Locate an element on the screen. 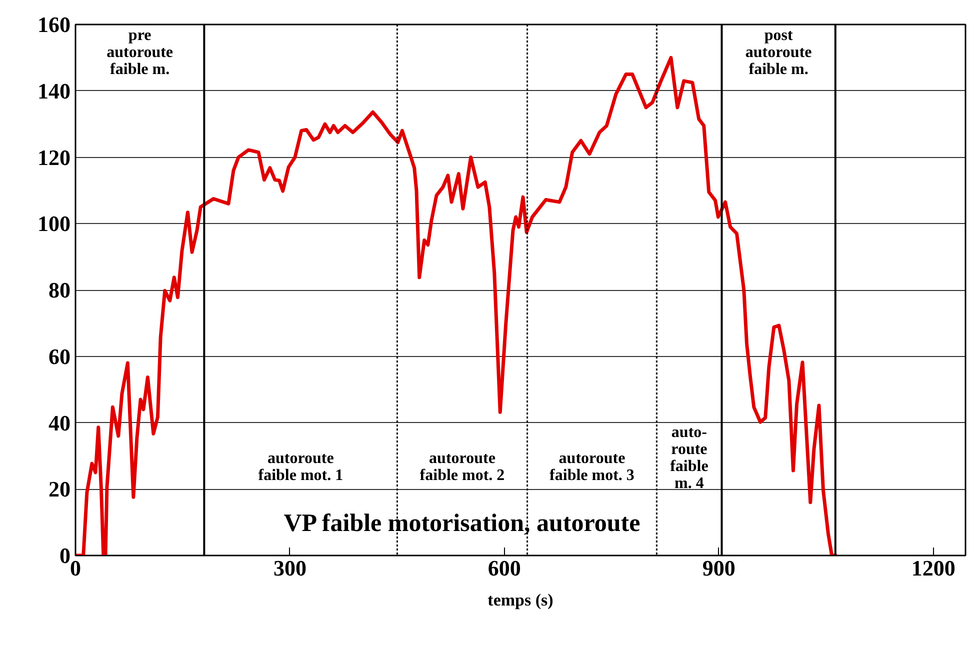 The width and height of the screenshot is (972, 646). y-tick-label: 20 is located at coordinates (59, 489).